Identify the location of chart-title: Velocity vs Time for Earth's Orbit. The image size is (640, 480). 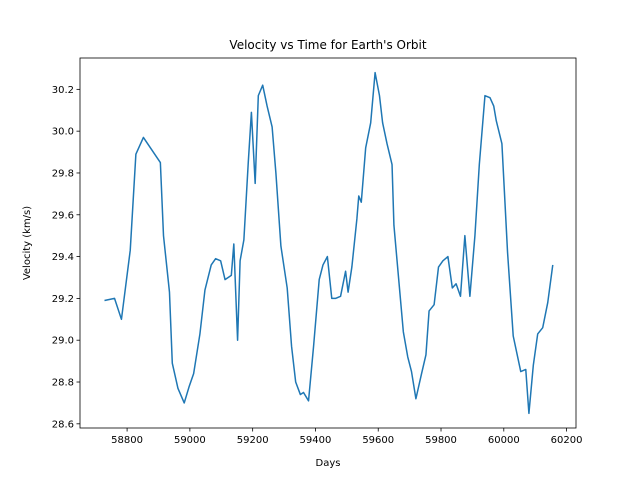
(327, 45).